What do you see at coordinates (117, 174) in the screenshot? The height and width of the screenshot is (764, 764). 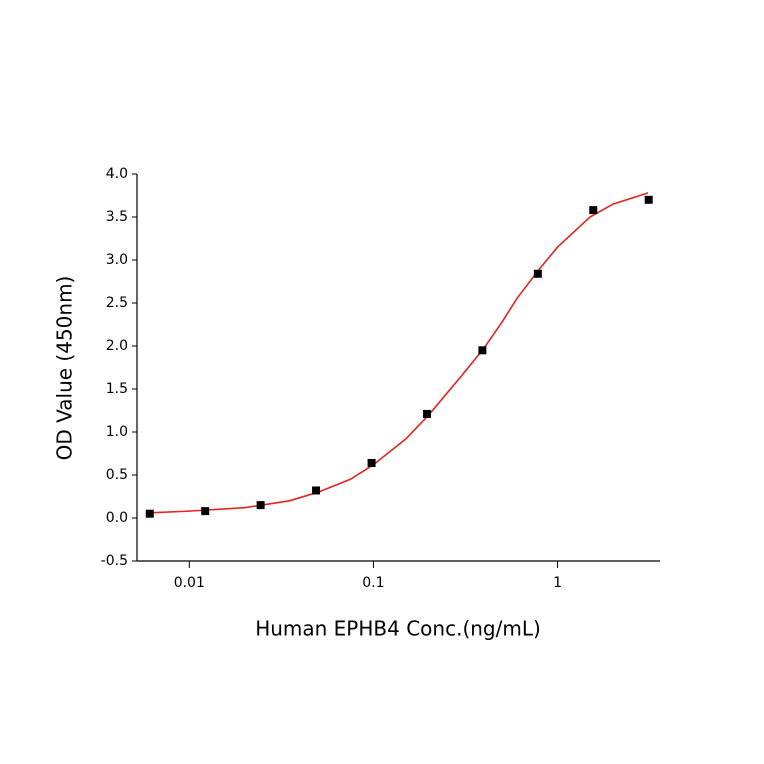 I see `y-tick-label: 4.0` at bounding box center [117, 174].